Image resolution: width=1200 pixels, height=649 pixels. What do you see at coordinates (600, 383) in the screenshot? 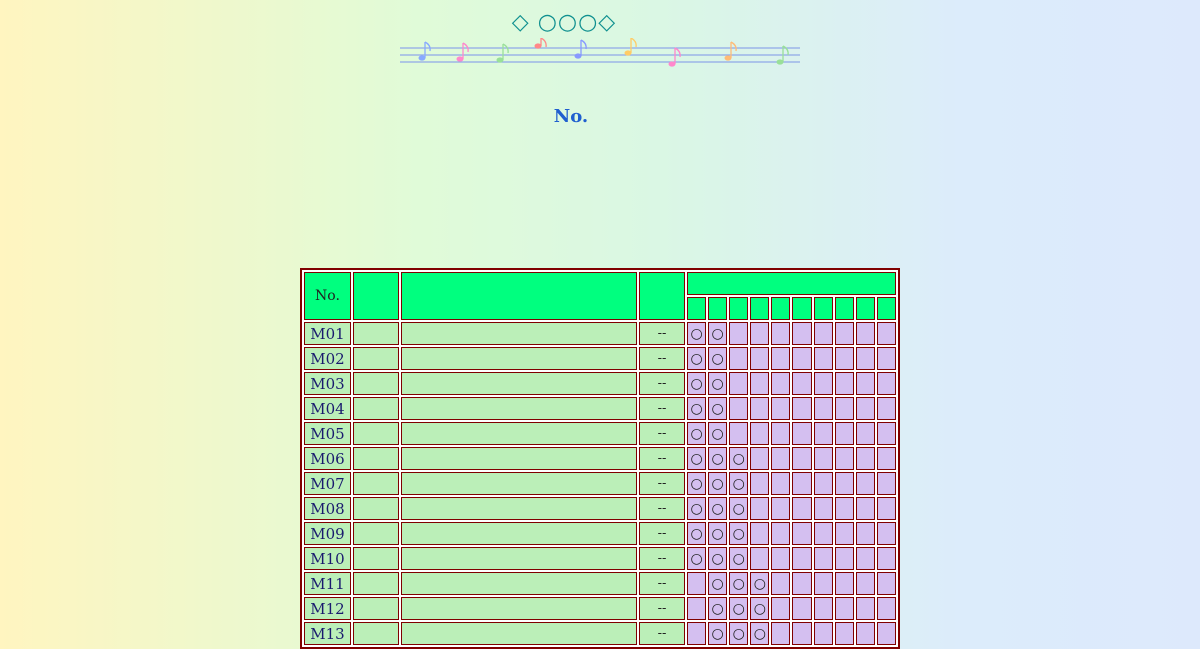
I see `table-row: M03 -- ○ ○` at bounding box center [600, 383].